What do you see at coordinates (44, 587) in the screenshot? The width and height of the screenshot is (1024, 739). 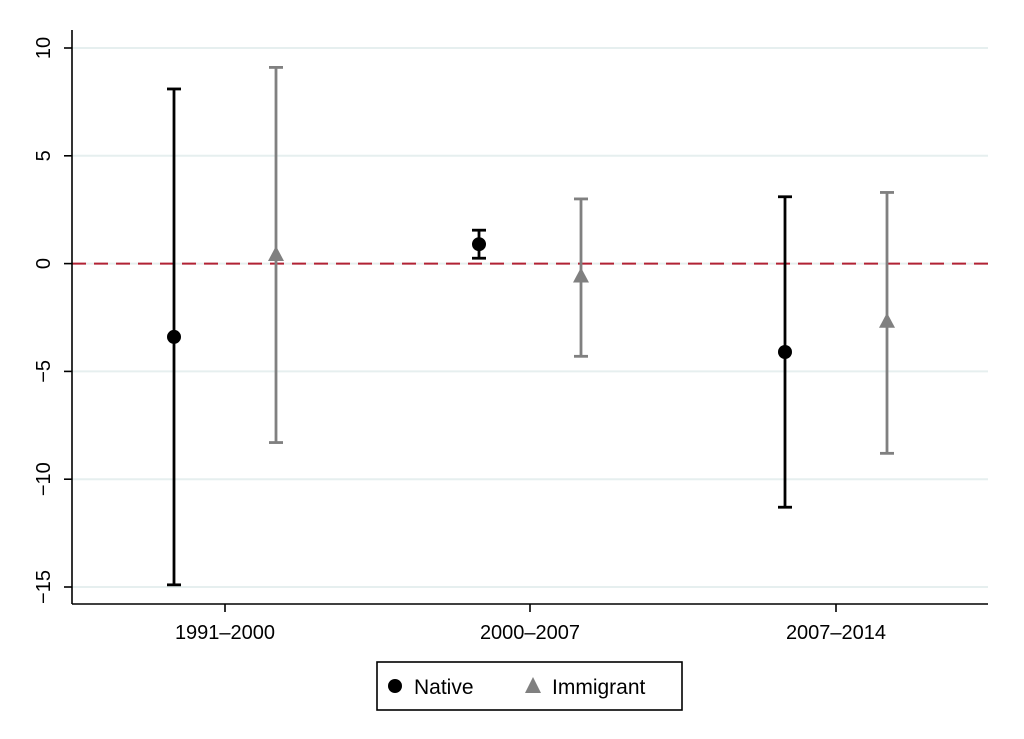 I see `y-tick-label-5: −15` at bounding box center [44, 587].